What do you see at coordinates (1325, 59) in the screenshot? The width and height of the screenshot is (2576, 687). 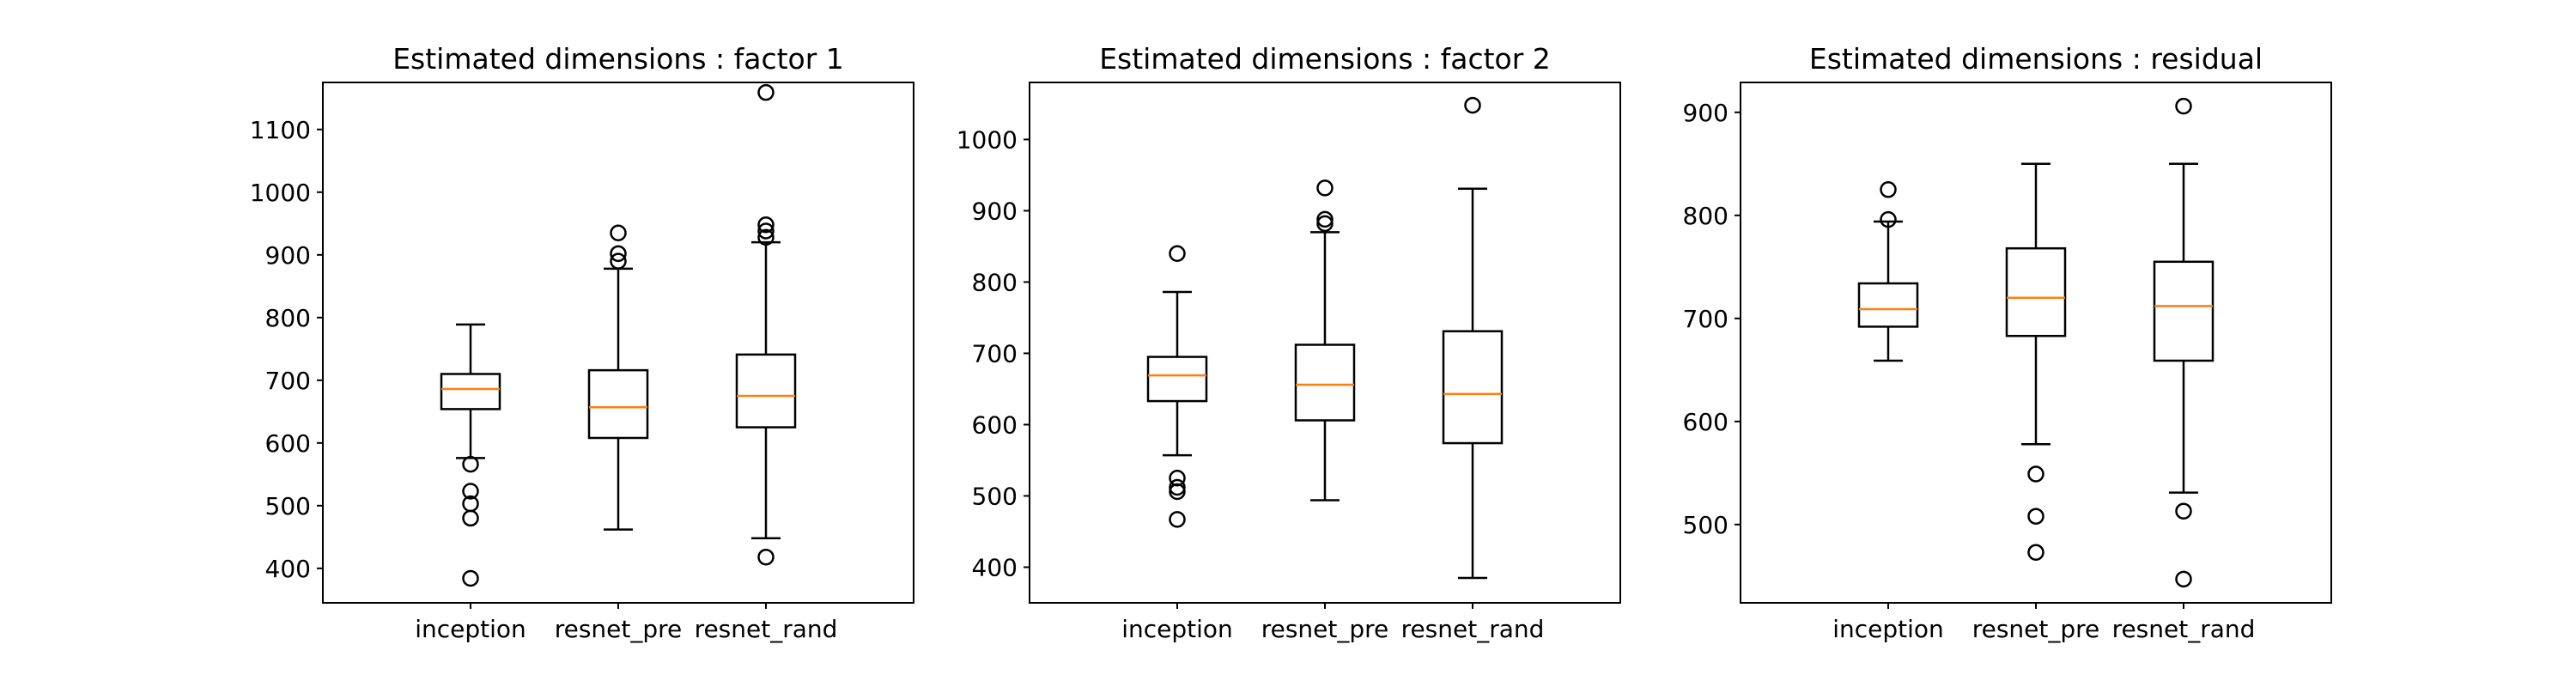 I see `subplot-title: Estimated dimensions : factor 2` at bounding box center [1325, 59].